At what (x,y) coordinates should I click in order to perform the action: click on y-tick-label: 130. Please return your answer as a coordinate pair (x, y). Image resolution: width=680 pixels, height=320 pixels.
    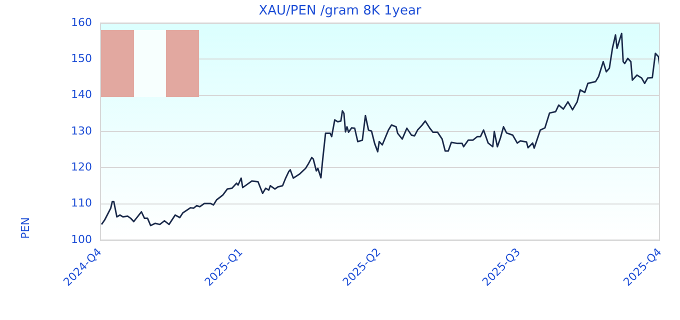
    Looking at the image, I should click on (81, 131).